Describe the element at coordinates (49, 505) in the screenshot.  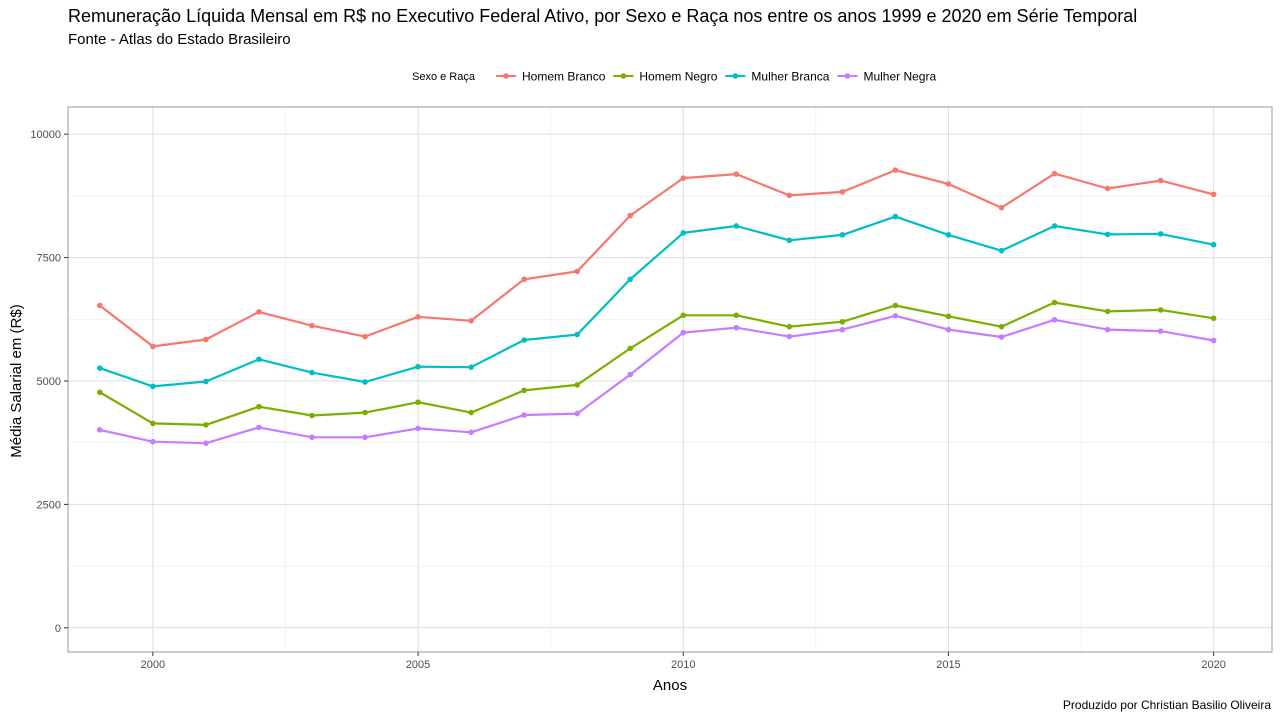
I see `y-tick-label: 2500` at that location.